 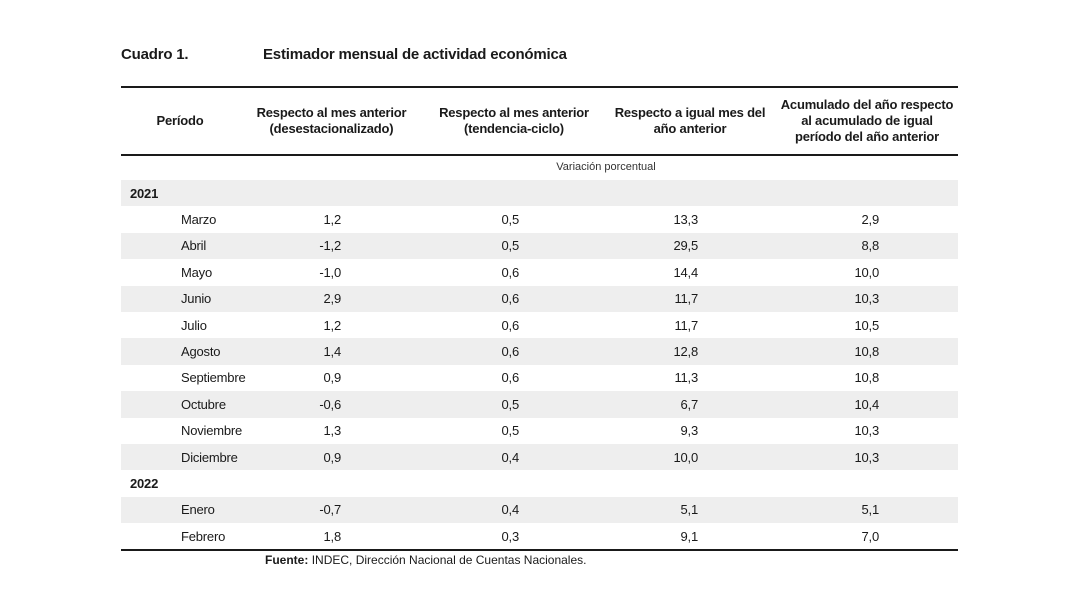 What do you see at coordinates (332, 299) in the screenshot?
I see `value-col1: 2,9` at bounding box center [332, 299].